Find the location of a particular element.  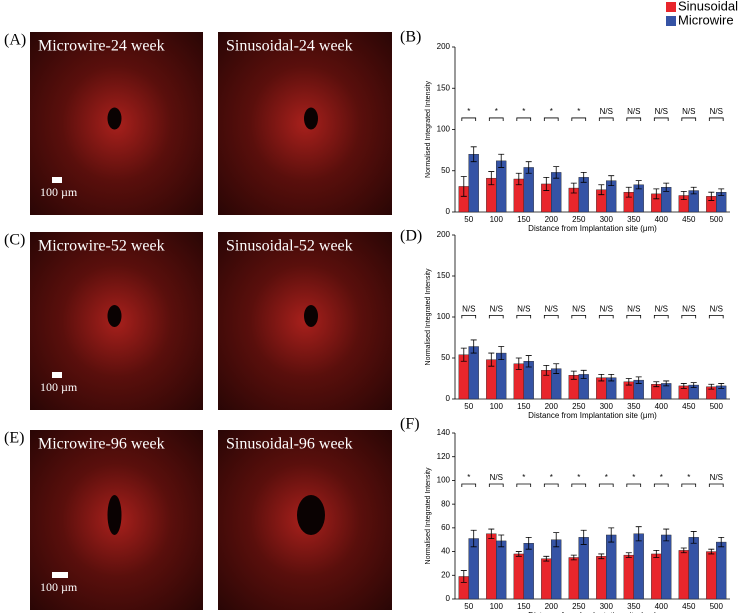

x-tick-label: 250 is located at coordinates (579, 606).